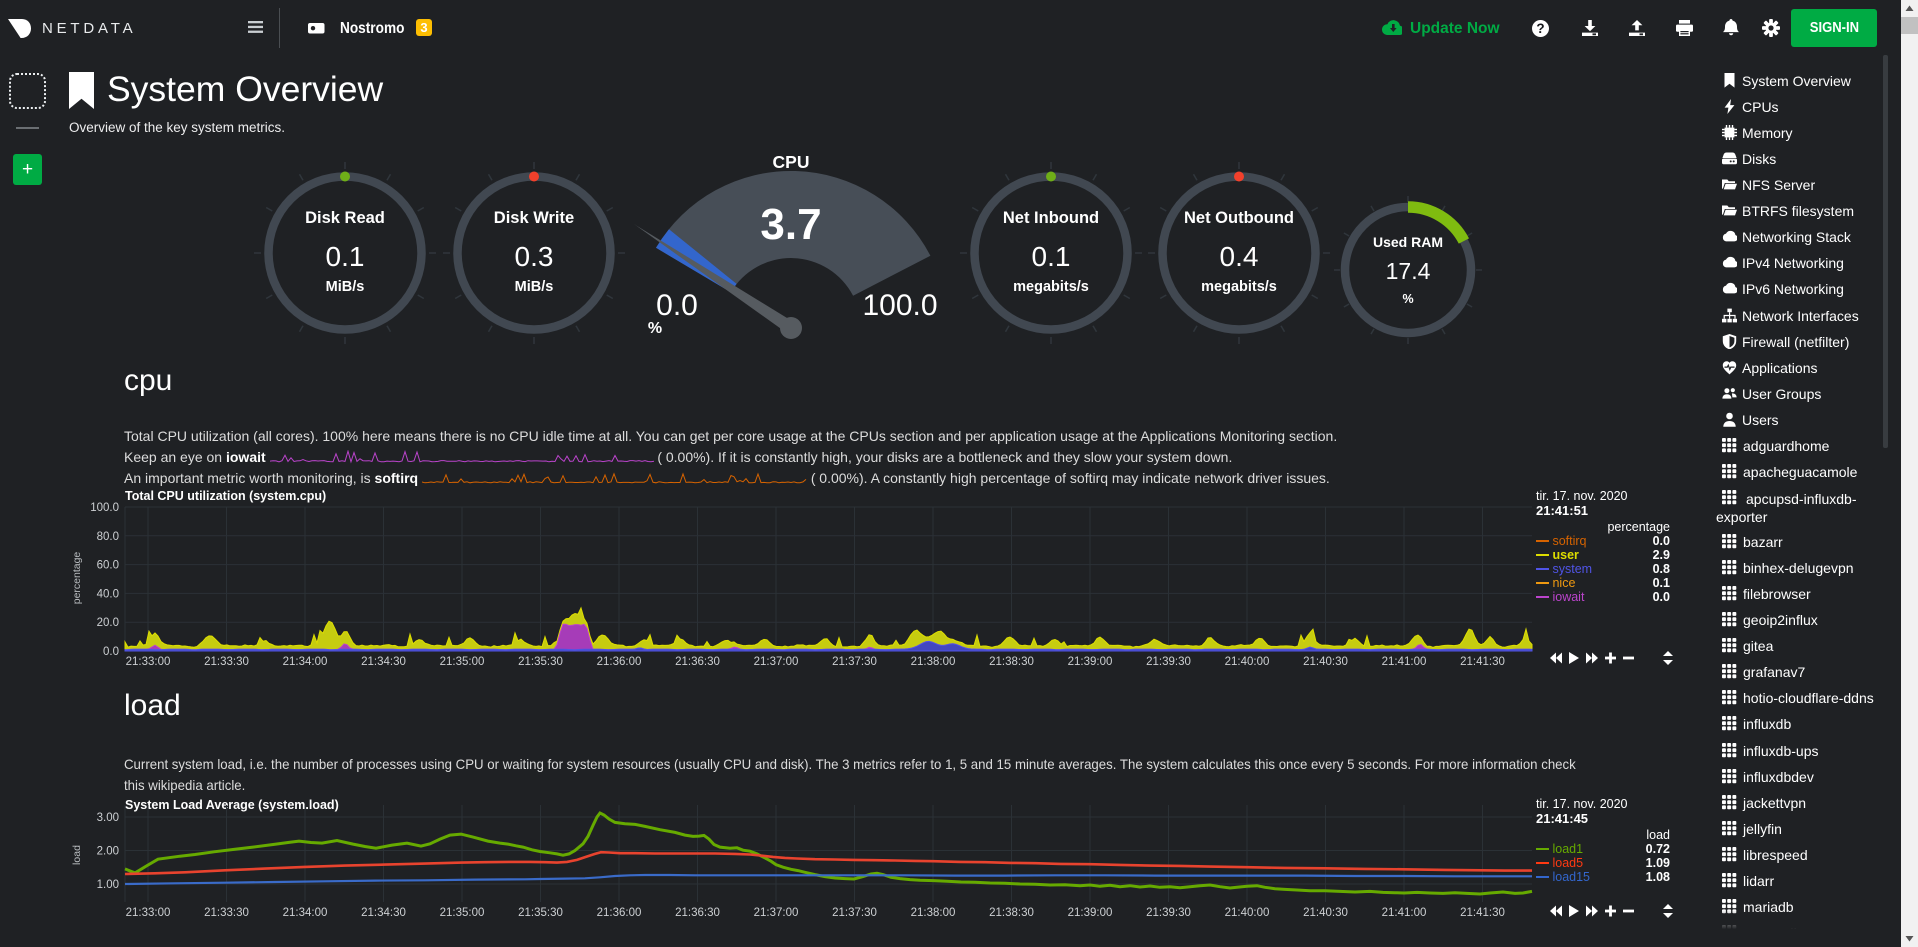 This screenshot has width=1918, height=947. What do you see at coordinates (1408, 242) in the screenshot?
I see `svg-text: Used RAM` at bounding box center [1408, 242].